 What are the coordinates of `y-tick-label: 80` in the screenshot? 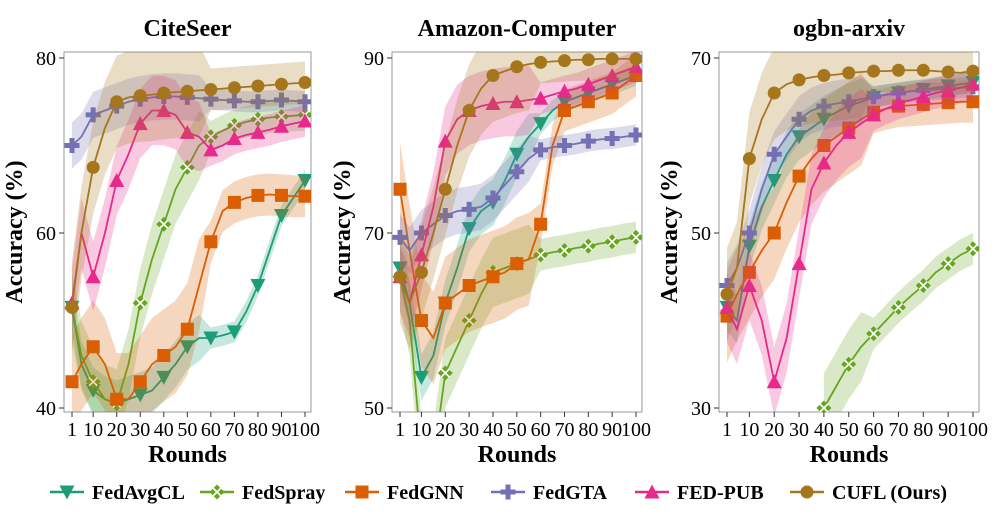 It's located at (46, 59).